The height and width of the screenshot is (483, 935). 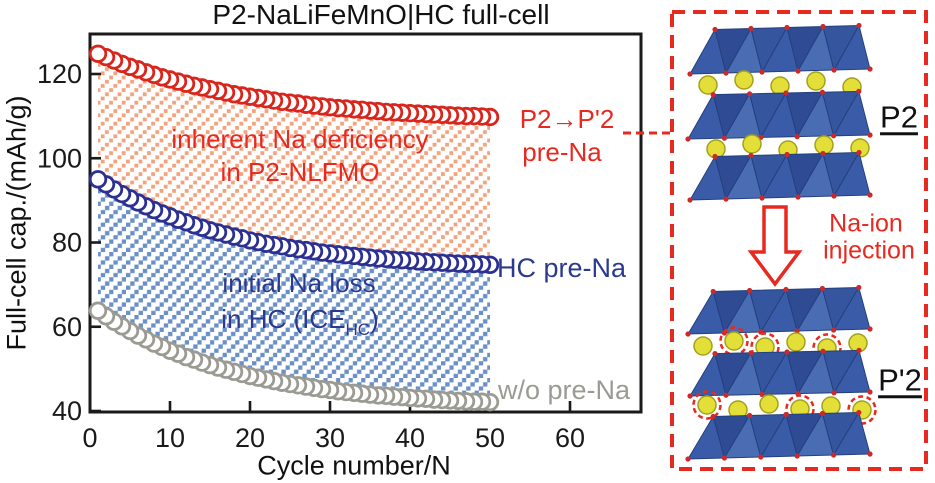 I want to click on arrow-caption-line1: Na-ion, so click(x=866, y=223).